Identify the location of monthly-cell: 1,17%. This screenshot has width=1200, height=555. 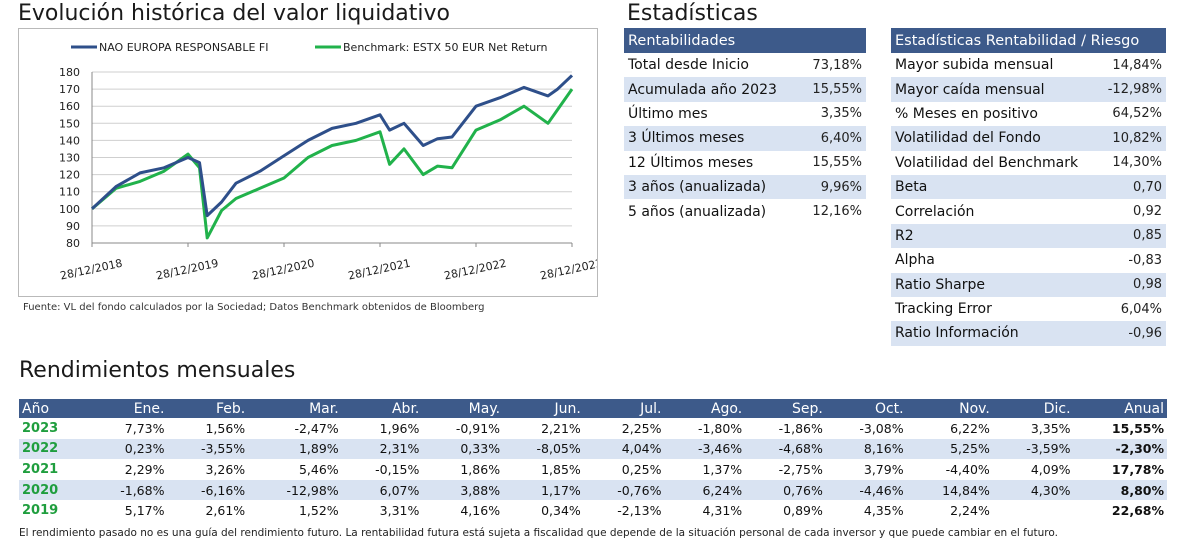
(543, 490).